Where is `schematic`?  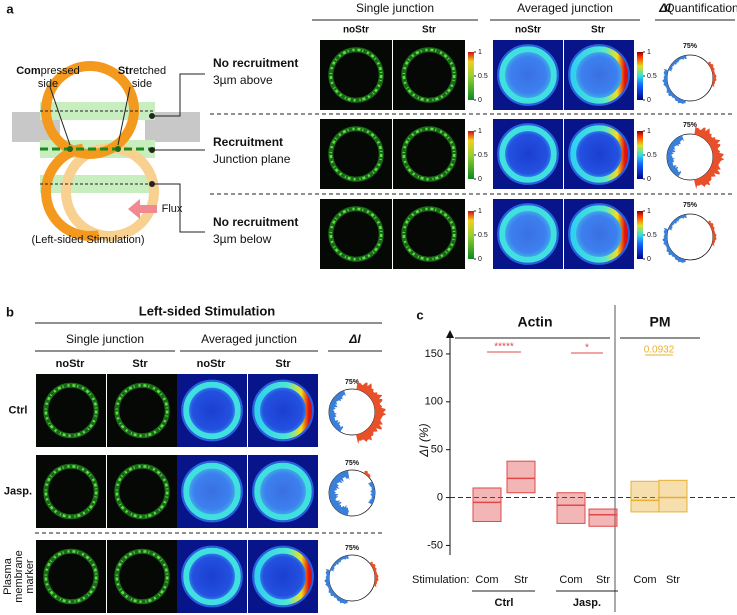 schematic is located at coordinates (108, 151).